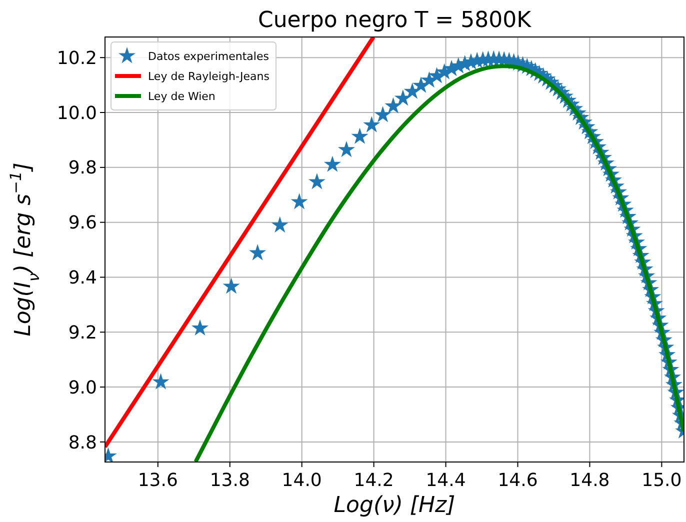 This screenshot has height=522, width=686. What do you see at coordinates (209, 56) in the screenshot?
I see `legend-label: Datos experimentales` at bounding box center [209, 56].